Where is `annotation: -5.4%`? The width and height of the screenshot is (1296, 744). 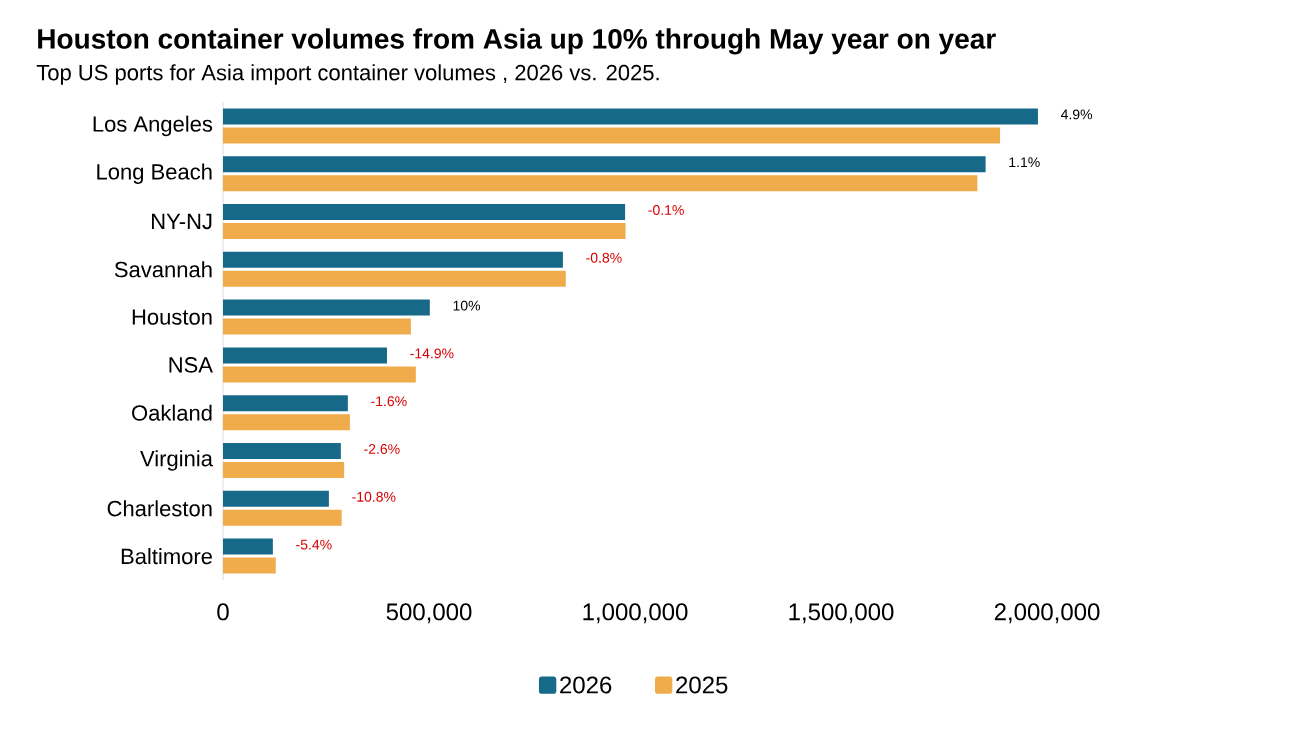 annotation: -5.4% is located at coordinates (314, 544).